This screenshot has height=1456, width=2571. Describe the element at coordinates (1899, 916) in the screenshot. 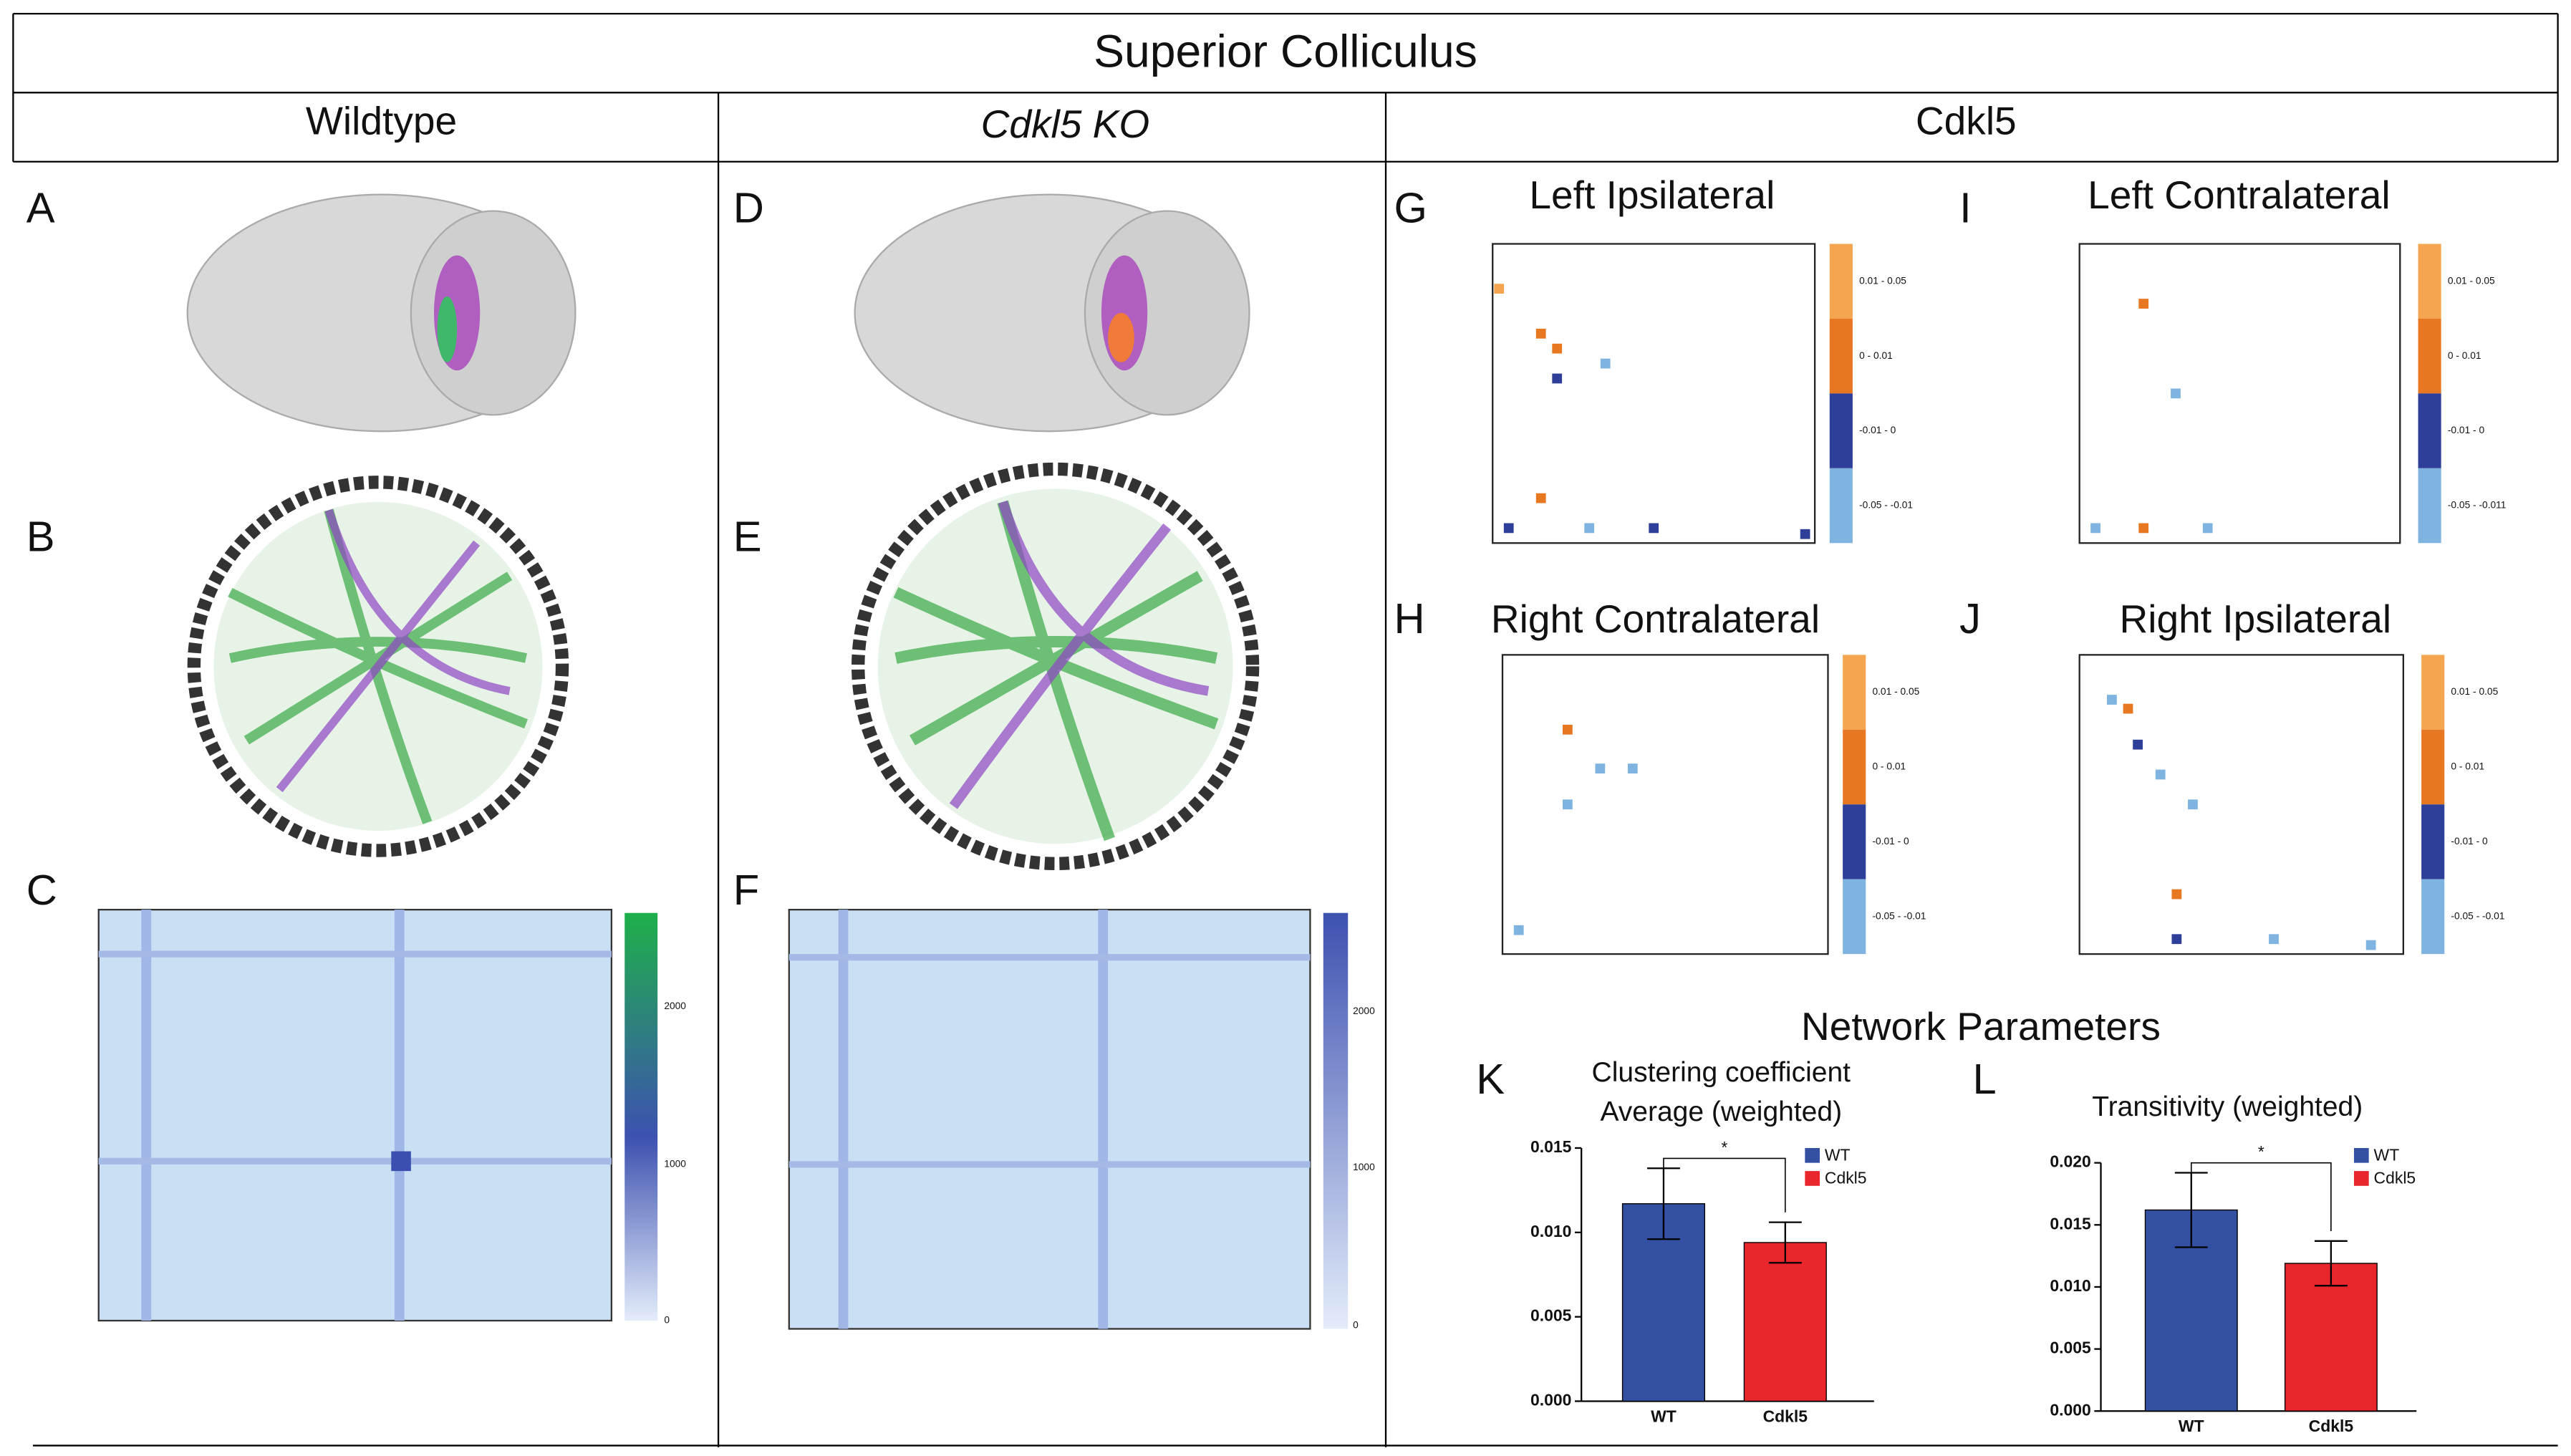

I see `colorbar-label: -0.05 - -0.01` at that location.